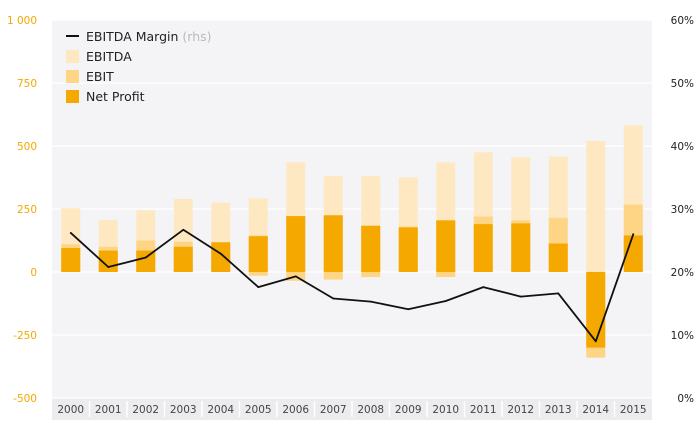 The image size is (700, 433). I want to click on right-tick-label: 10%, so click(682, 336).